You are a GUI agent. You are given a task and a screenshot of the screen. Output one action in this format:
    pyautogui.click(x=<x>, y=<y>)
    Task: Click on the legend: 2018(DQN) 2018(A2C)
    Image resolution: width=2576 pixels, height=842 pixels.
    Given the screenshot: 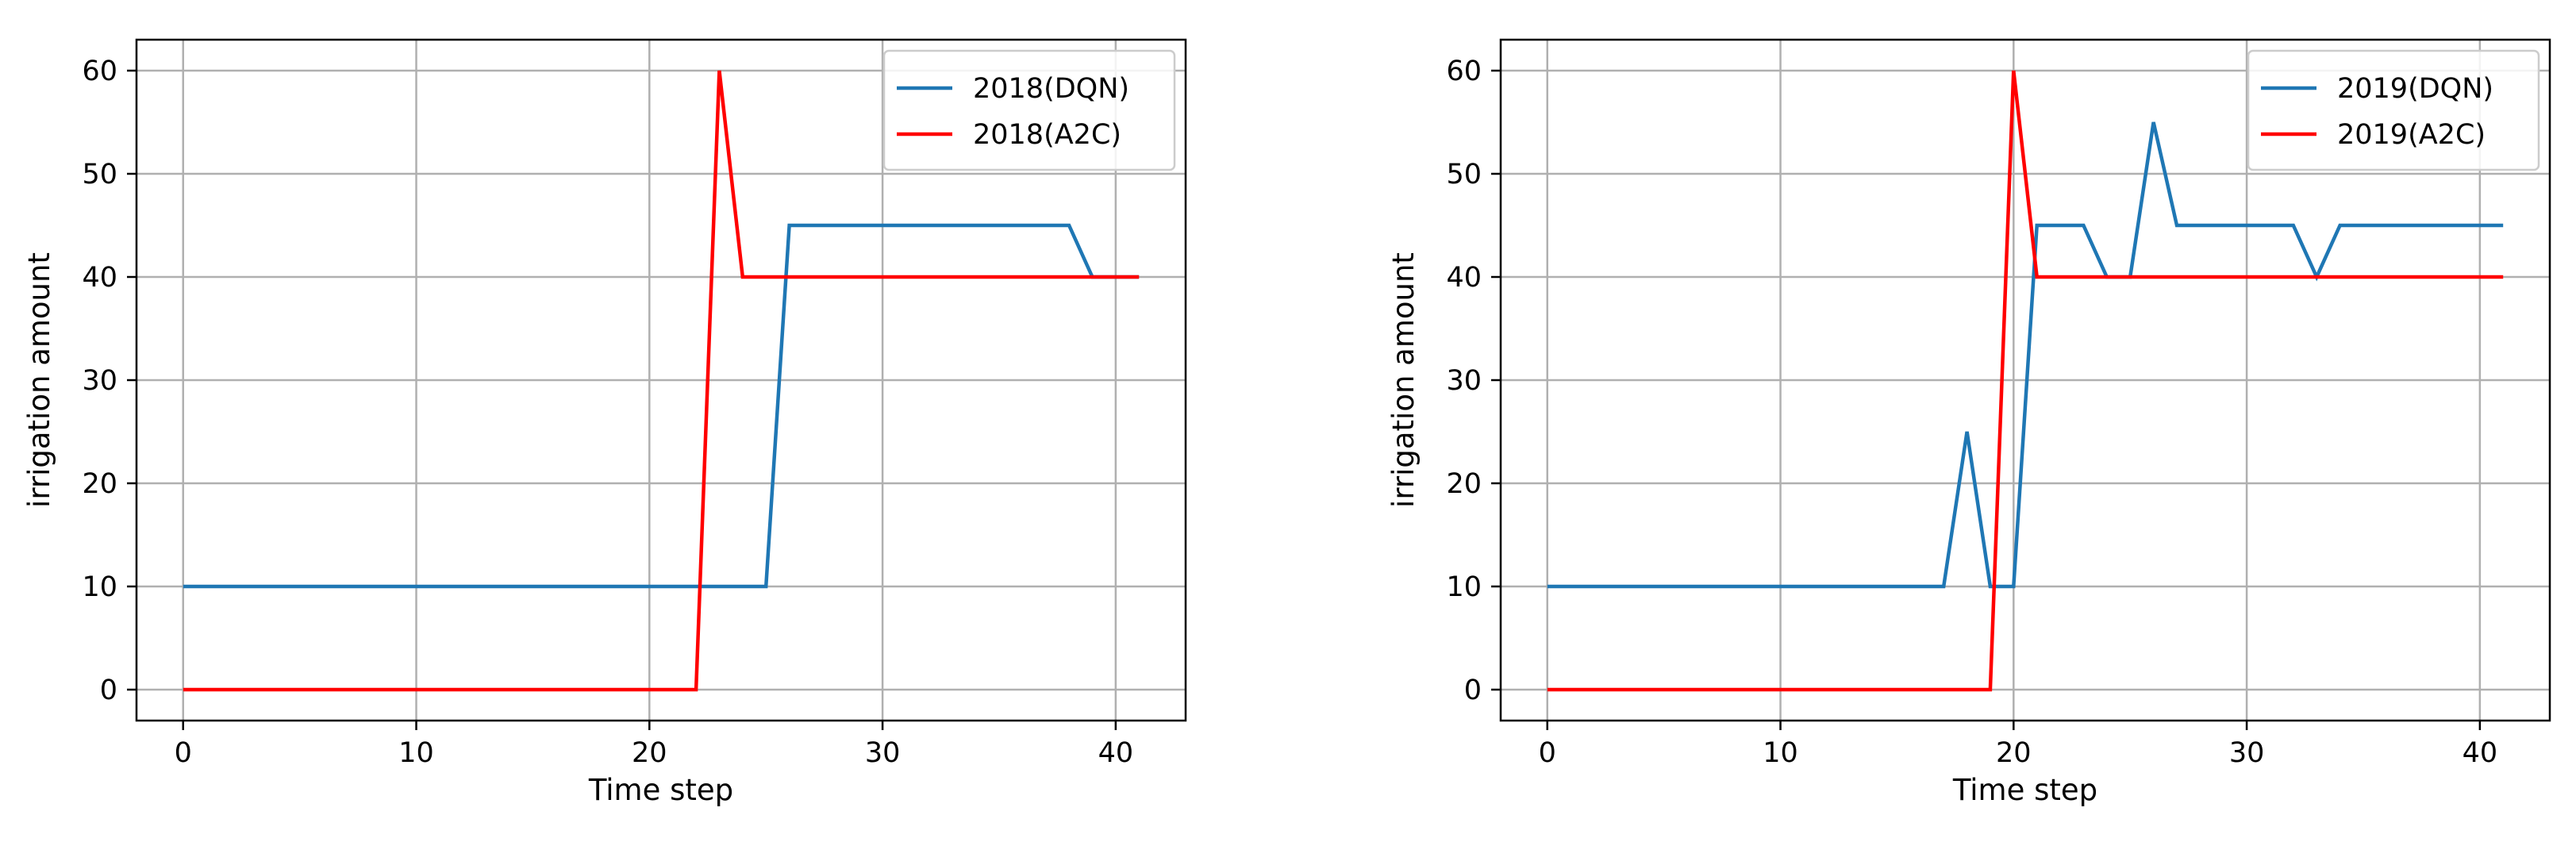 What is the action you would take?
    pyautogui.click(x=1029, y=110)
    